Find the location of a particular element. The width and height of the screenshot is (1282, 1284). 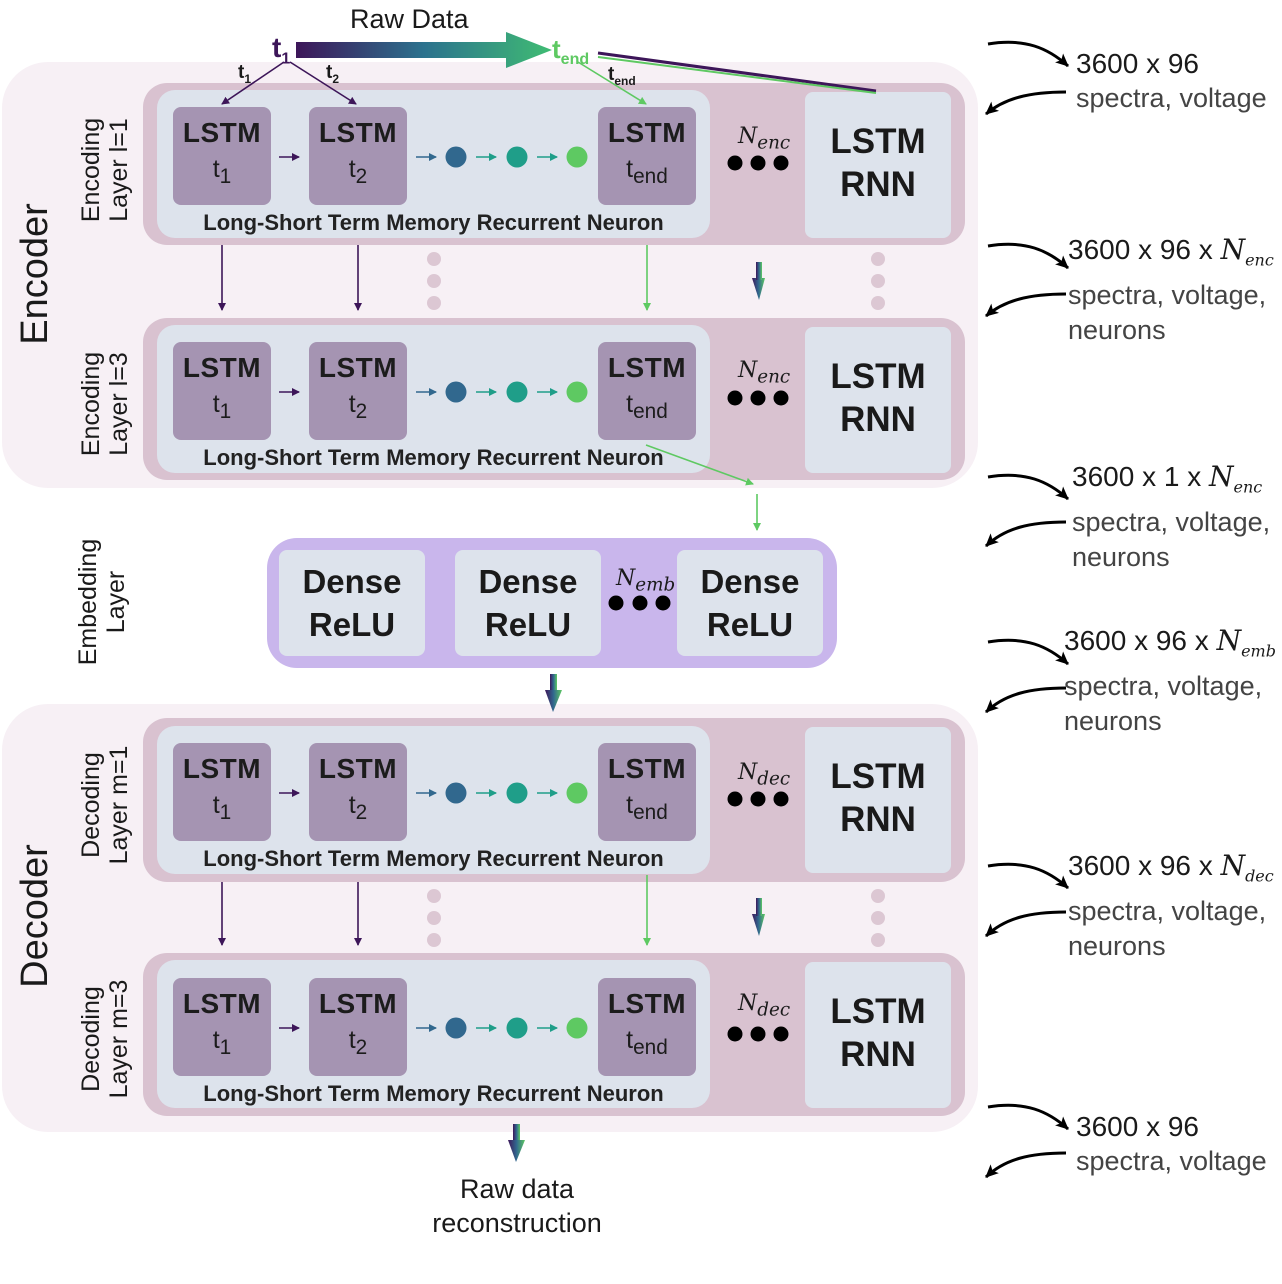

embedding-count-label: Nemb is located at coordinates (646, 581).